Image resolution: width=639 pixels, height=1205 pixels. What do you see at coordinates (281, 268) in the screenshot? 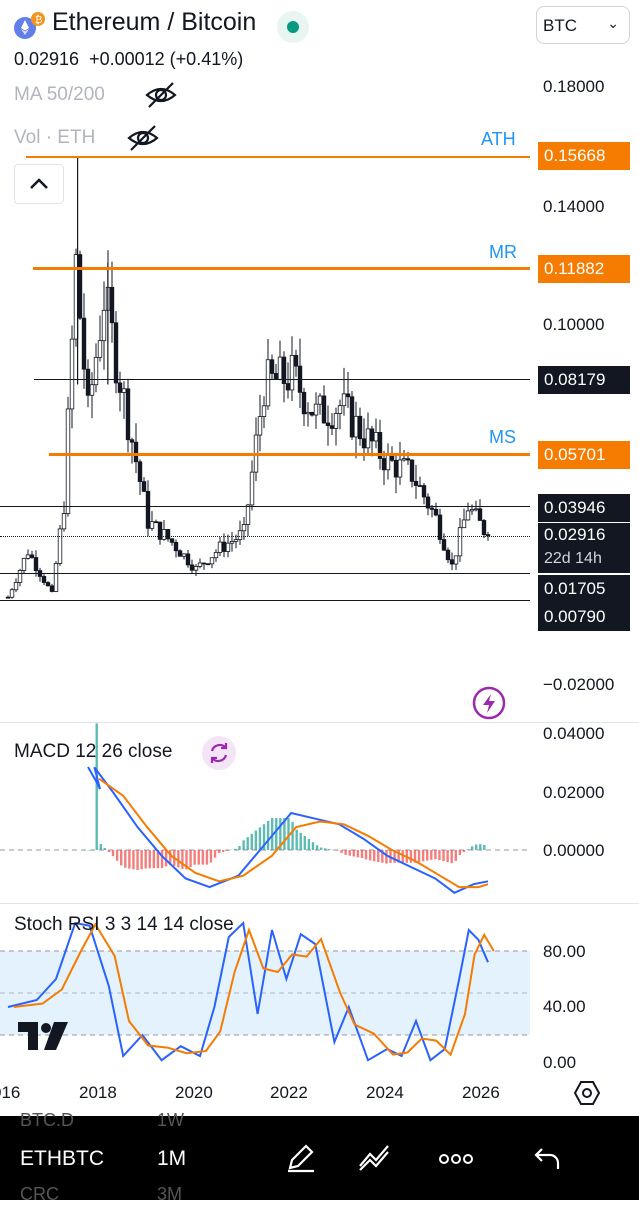
I see `mr-level-line` at bounding box center [281, 268].